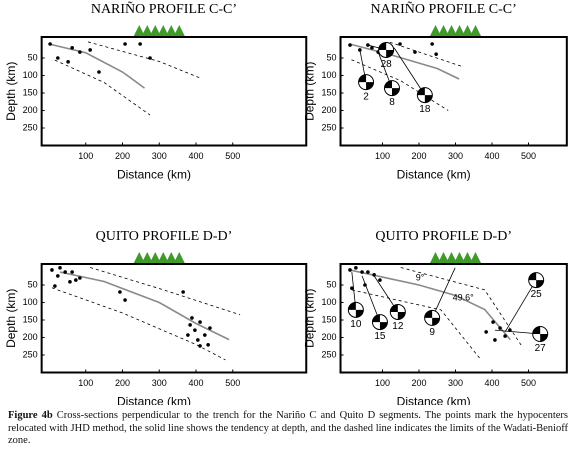  I want to click on mechanism-label: 8, so click(392, 102).